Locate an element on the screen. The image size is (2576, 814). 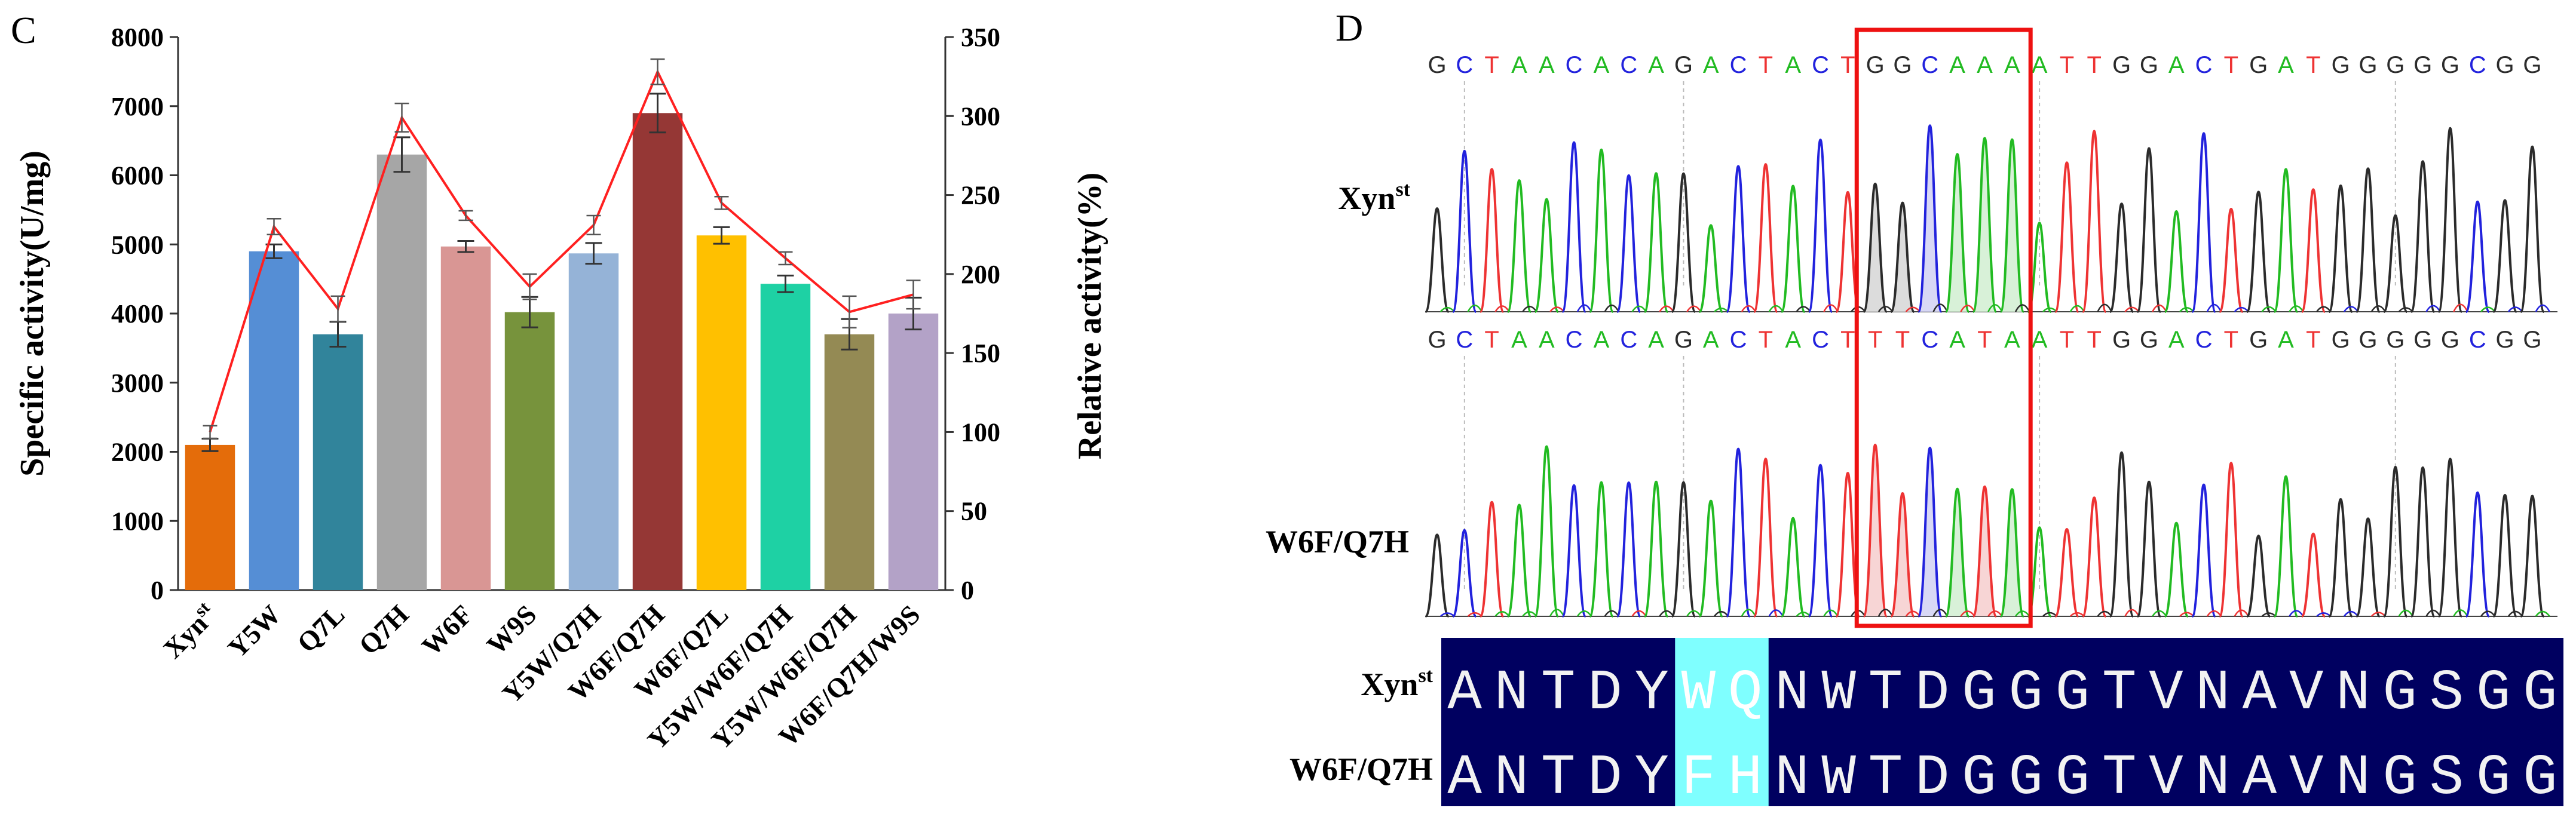
residue: F is located at coordinates (1698, 777).